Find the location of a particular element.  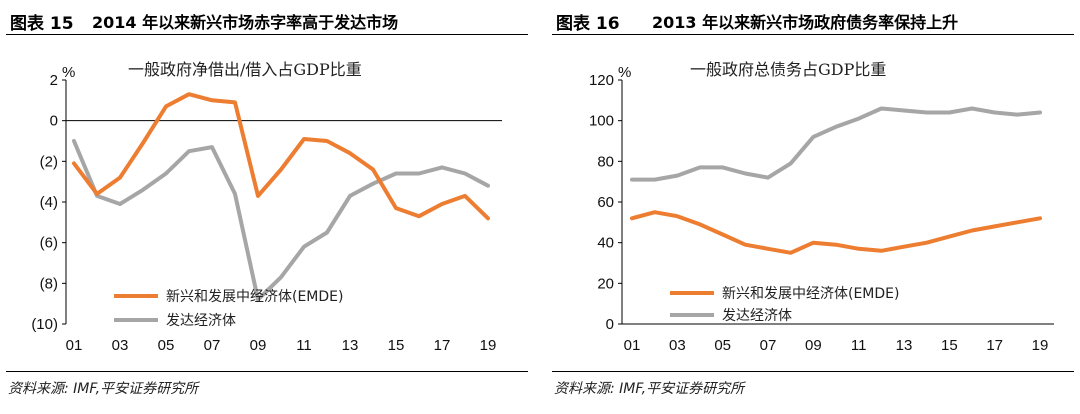

chart0-y-tick-label: (2) is located at coordinates (49, 161).